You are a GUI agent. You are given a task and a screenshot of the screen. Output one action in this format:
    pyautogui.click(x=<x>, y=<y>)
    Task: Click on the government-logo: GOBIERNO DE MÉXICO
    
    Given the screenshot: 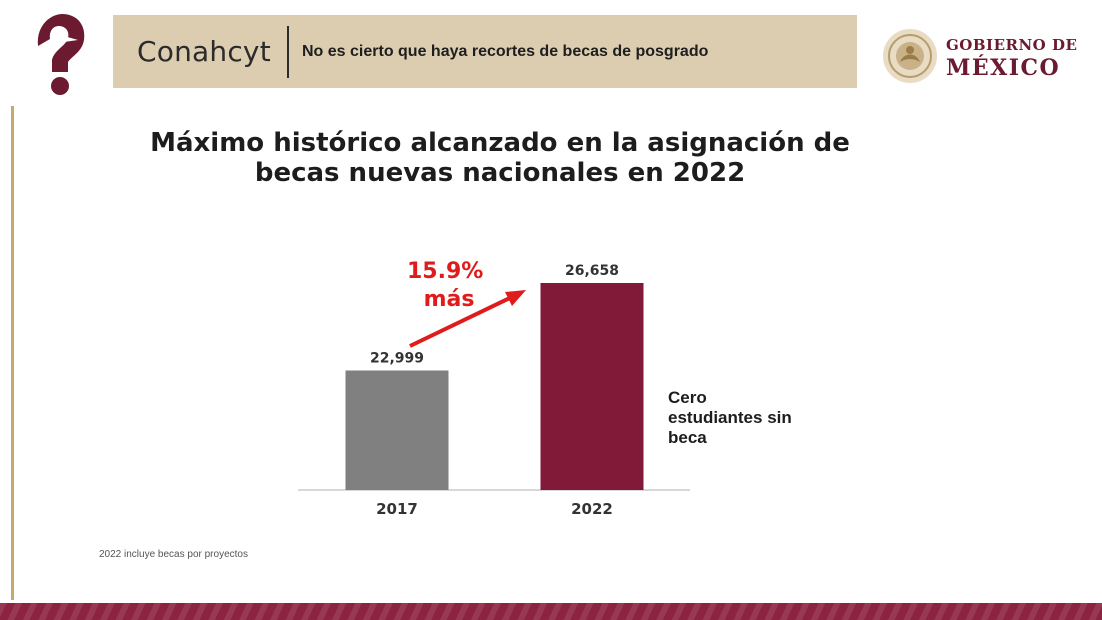 What is the action you would take?
    pyautogui.click(x=980, y=57)
    